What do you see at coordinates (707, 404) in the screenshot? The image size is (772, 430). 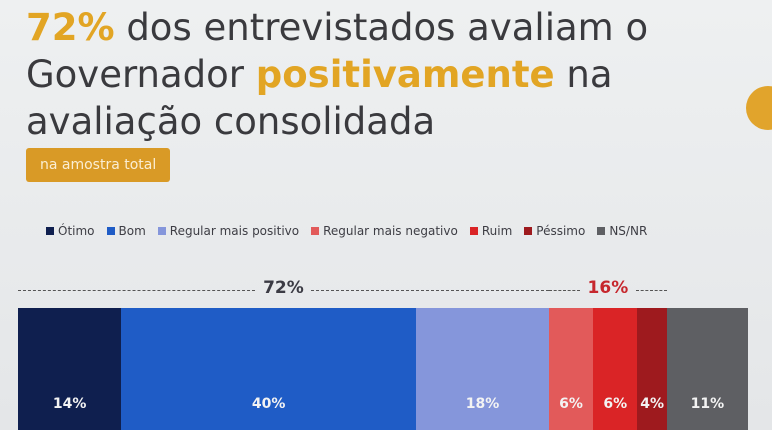 I see `bar-value-label-nsnr: 11%` at bounding box center [707, 404].